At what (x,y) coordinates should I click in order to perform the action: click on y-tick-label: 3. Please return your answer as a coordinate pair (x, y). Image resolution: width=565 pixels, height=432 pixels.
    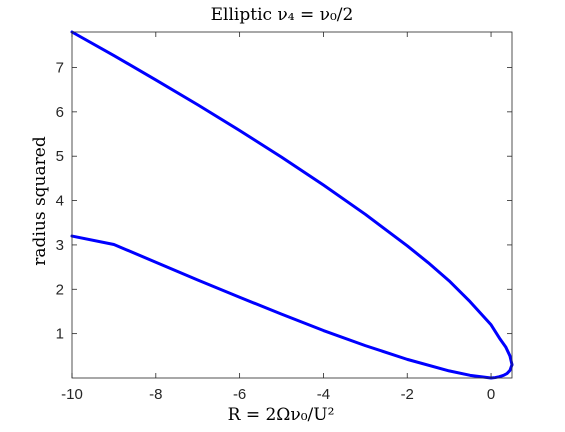
    Looking at the image, I should click on (60, 245).